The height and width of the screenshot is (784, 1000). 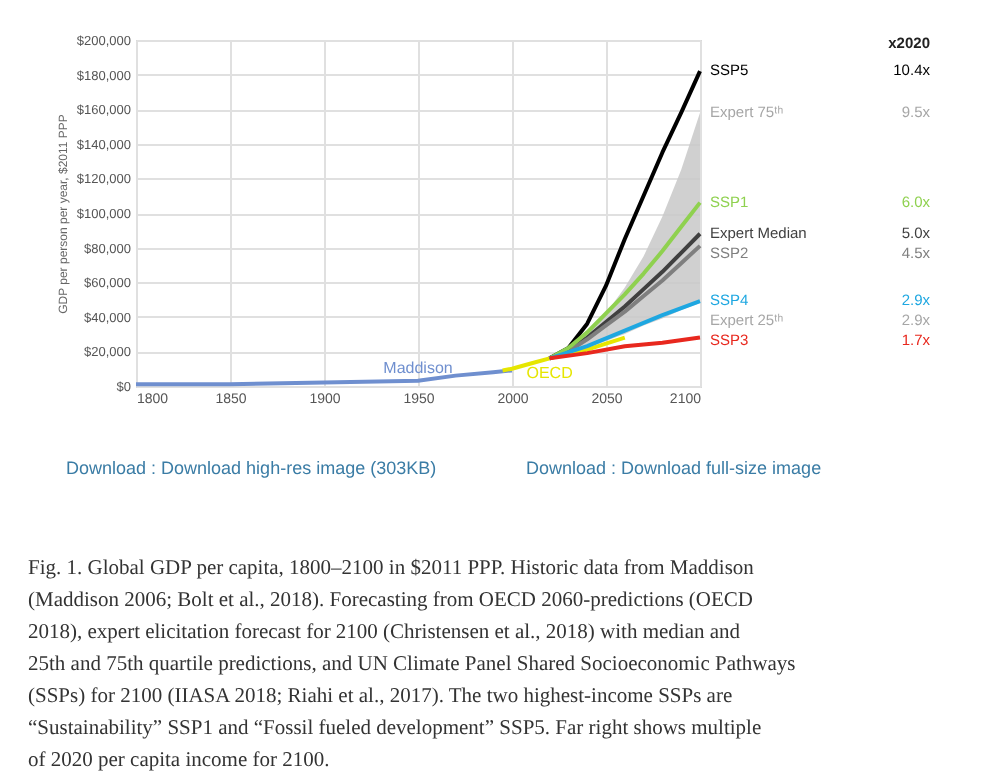 I want to click on text: Download : Download high-res image (303KB), so click(x=251, y=468).